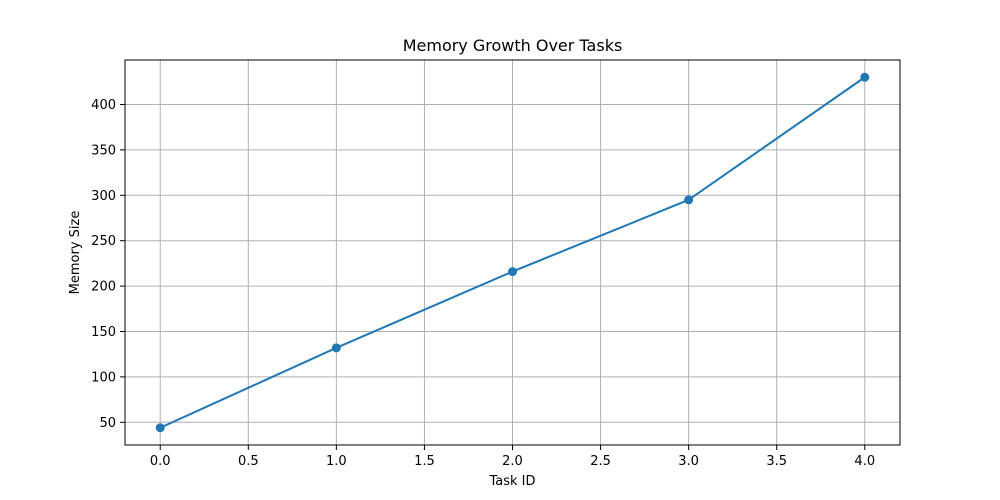 The width and height of the screenshot is (1000, 500). I want to click on y-tick-label: 400, so click(103, 105).